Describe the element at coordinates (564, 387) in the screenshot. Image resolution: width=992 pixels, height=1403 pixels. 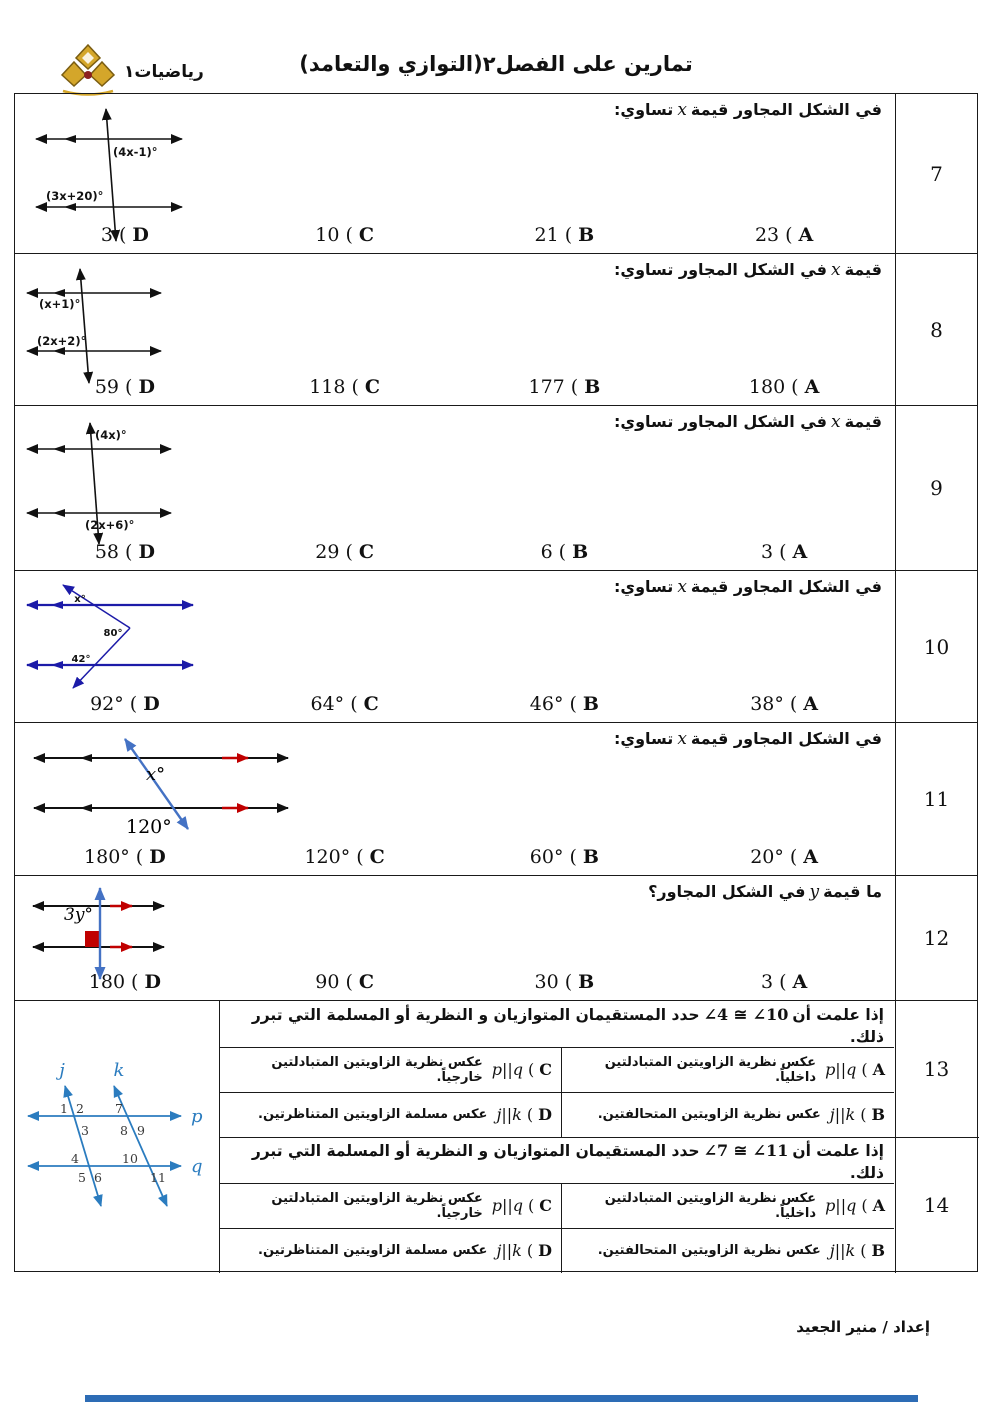
I see `answer-option-b: 177(B` at that location.